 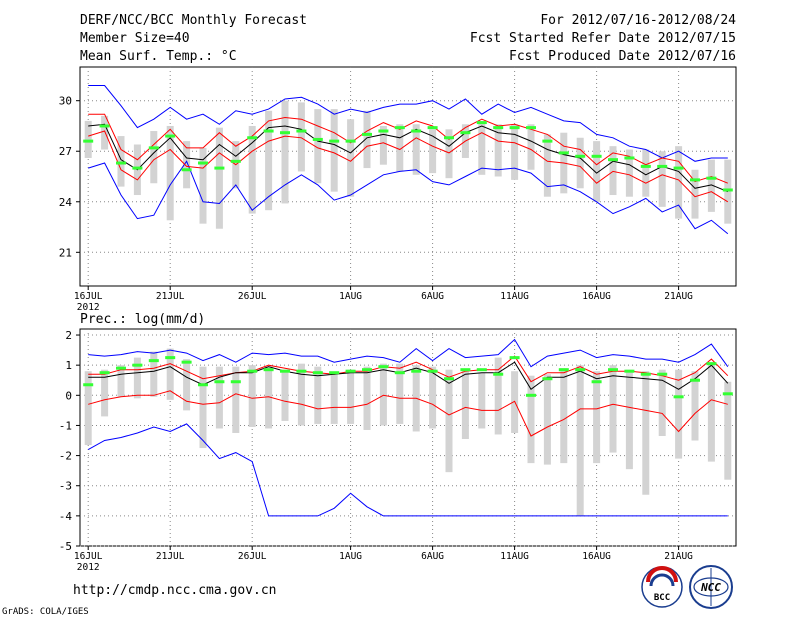 I want to click on prec-x-tick-label: 21AUG, so click(x=678, y=556).